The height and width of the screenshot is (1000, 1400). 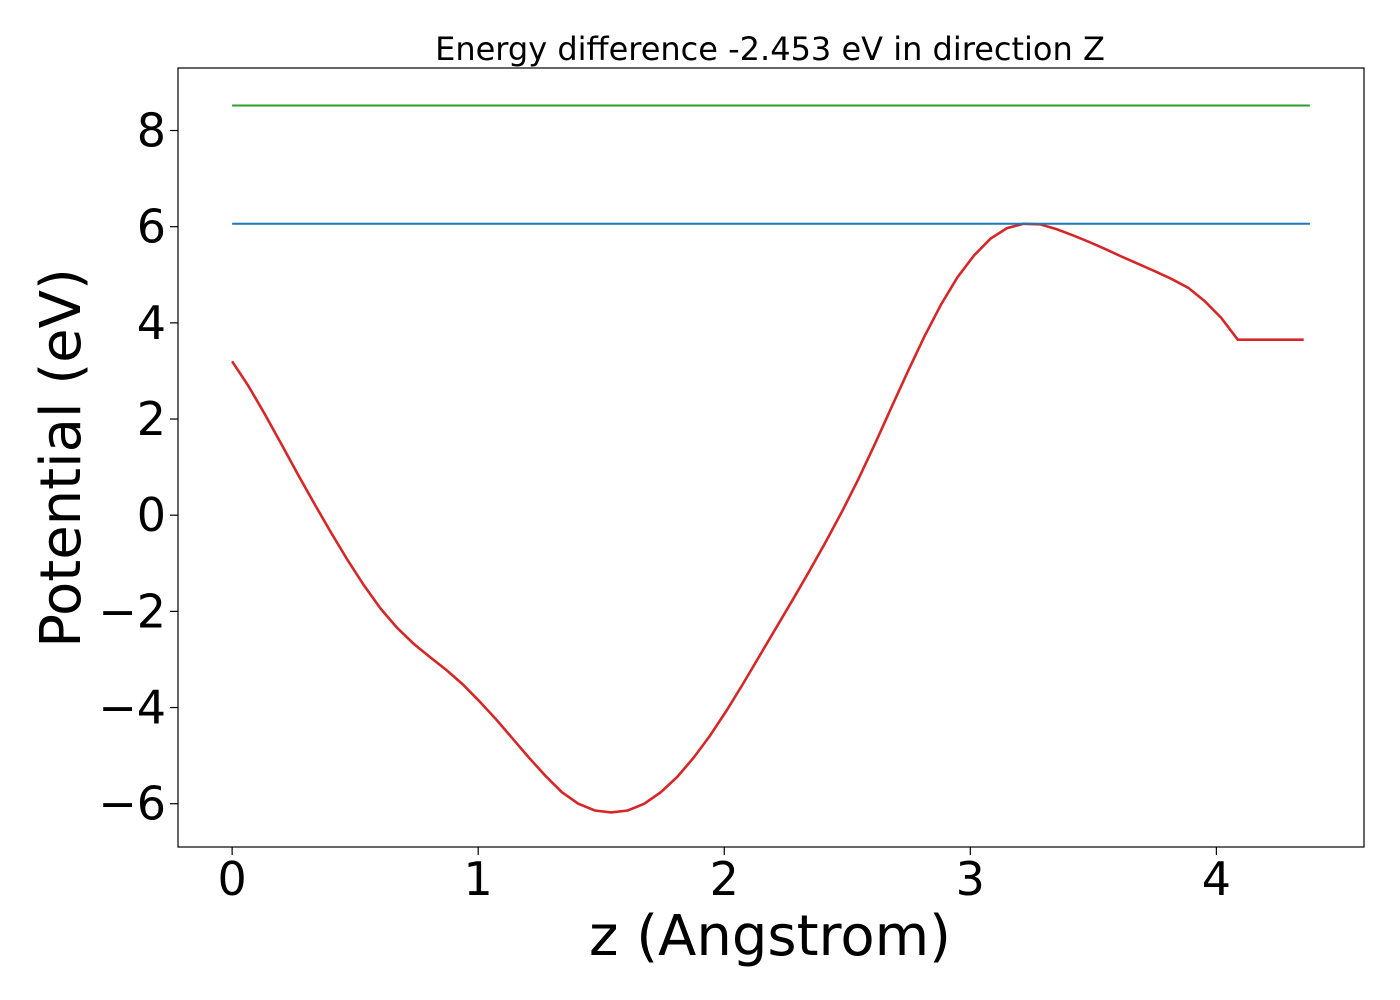 What do you see at coordinates (724, 879) in the screenshot?
I see `x-tick-label: 2` at bounding box center [724, 879].